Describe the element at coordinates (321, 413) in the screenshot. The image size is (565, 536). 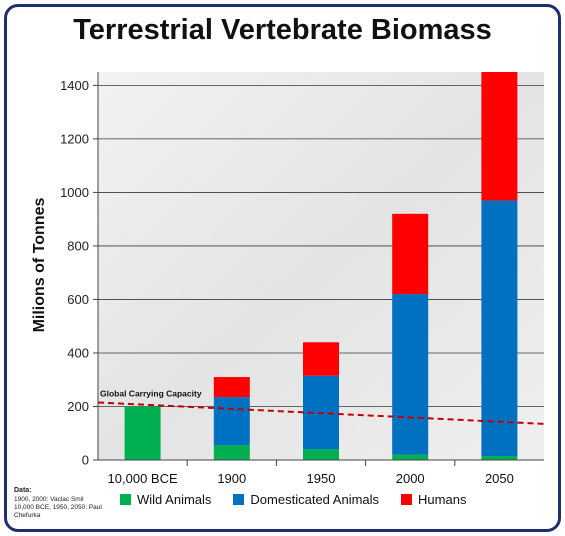
I see `carrying-capacity-line` at that location.